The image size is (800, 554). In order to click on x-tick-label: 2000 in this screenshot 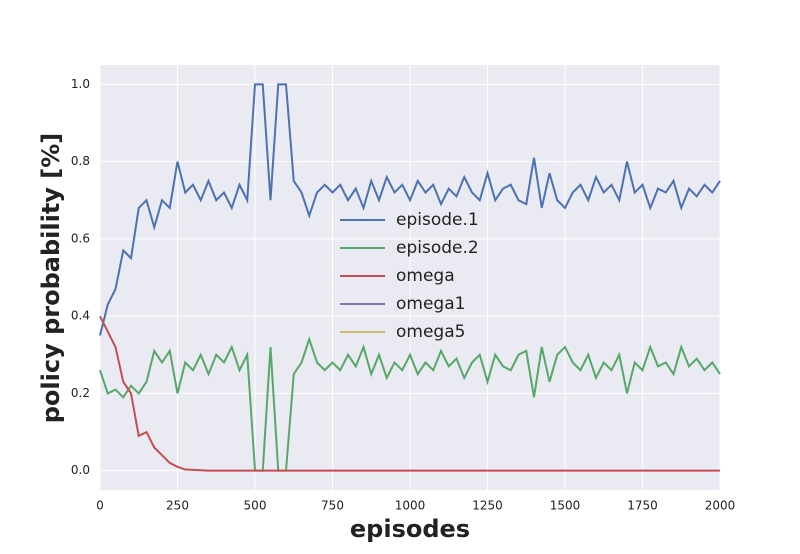, I will do `click(720, 506)`.